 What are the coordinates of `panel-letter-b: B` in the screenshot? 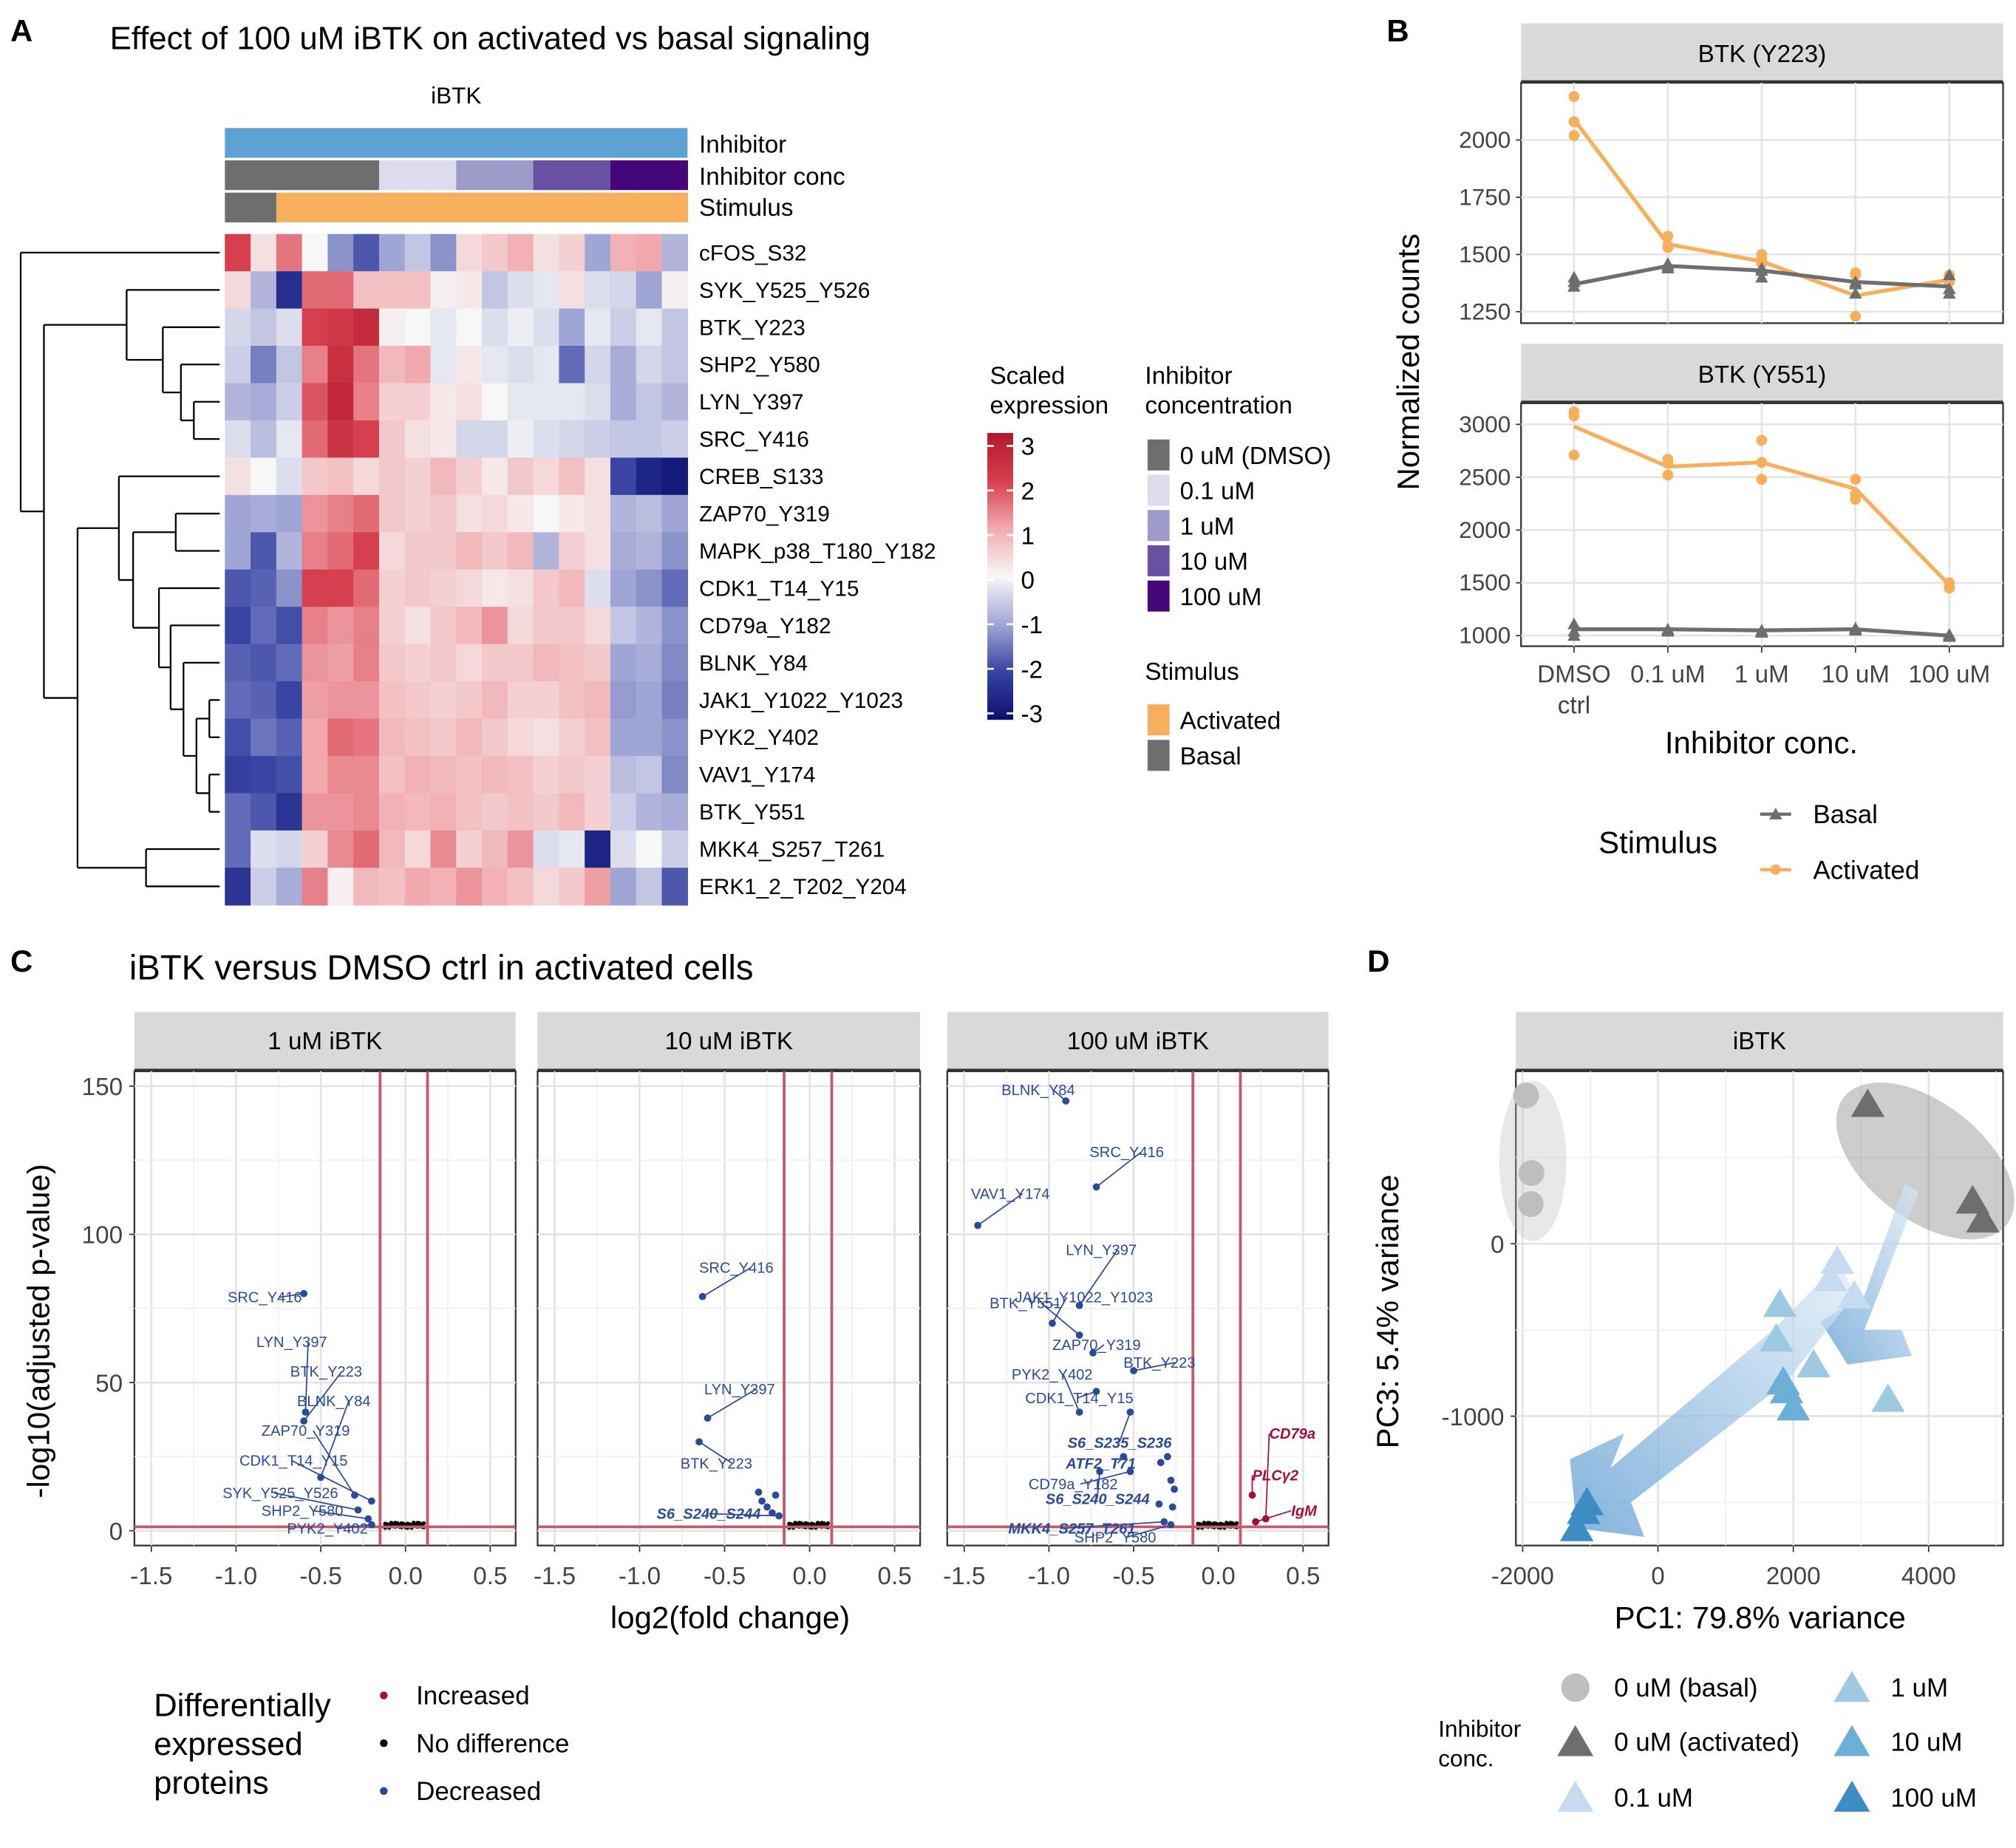 It's located at (1397, 30).